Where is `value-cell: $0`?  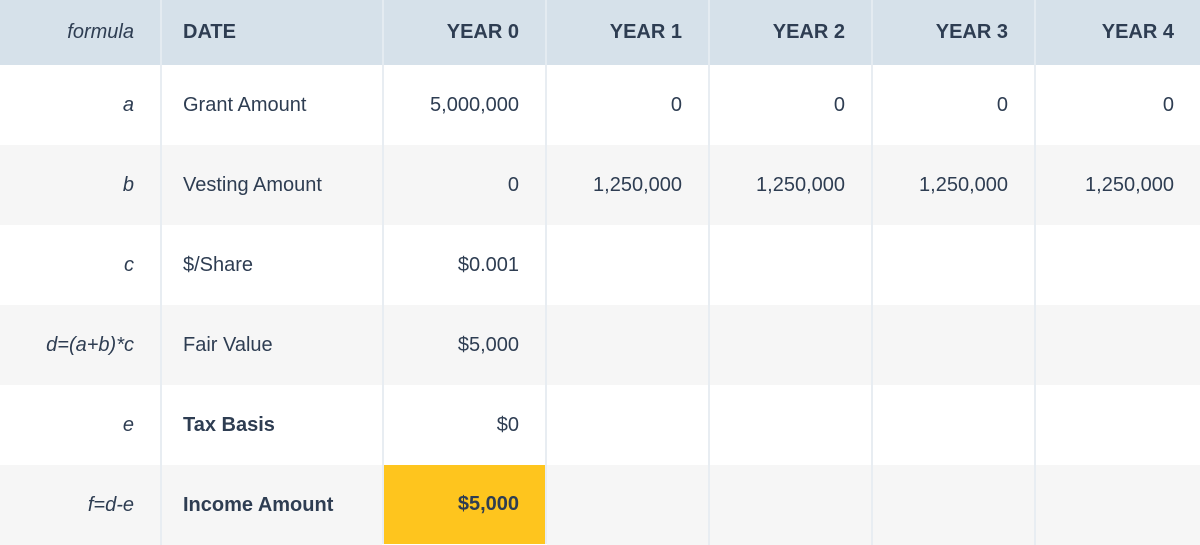
value-cell: $0 is located at coordinates (464, 425).